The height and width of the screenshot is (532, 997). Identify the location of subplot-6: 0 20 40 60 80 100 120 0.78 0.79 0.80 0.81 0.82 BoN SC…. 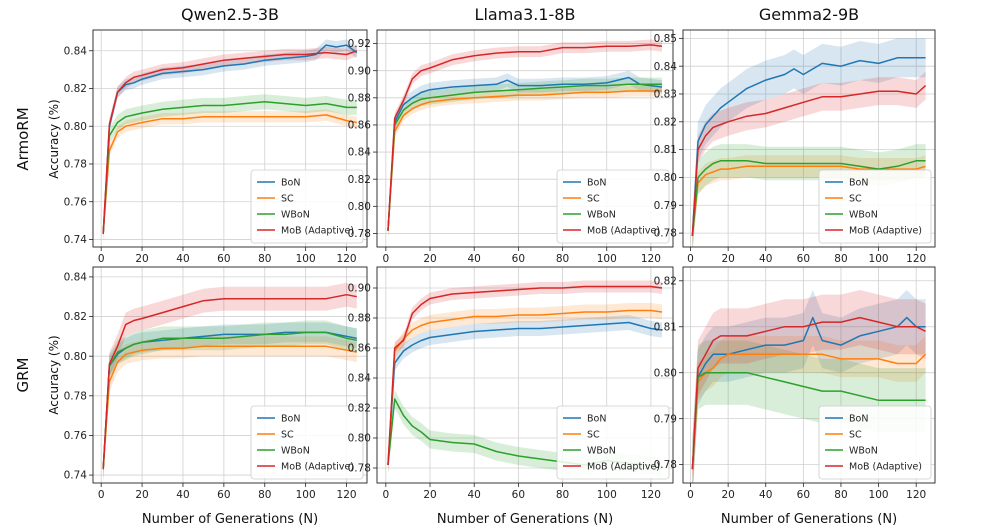
(795, 383).